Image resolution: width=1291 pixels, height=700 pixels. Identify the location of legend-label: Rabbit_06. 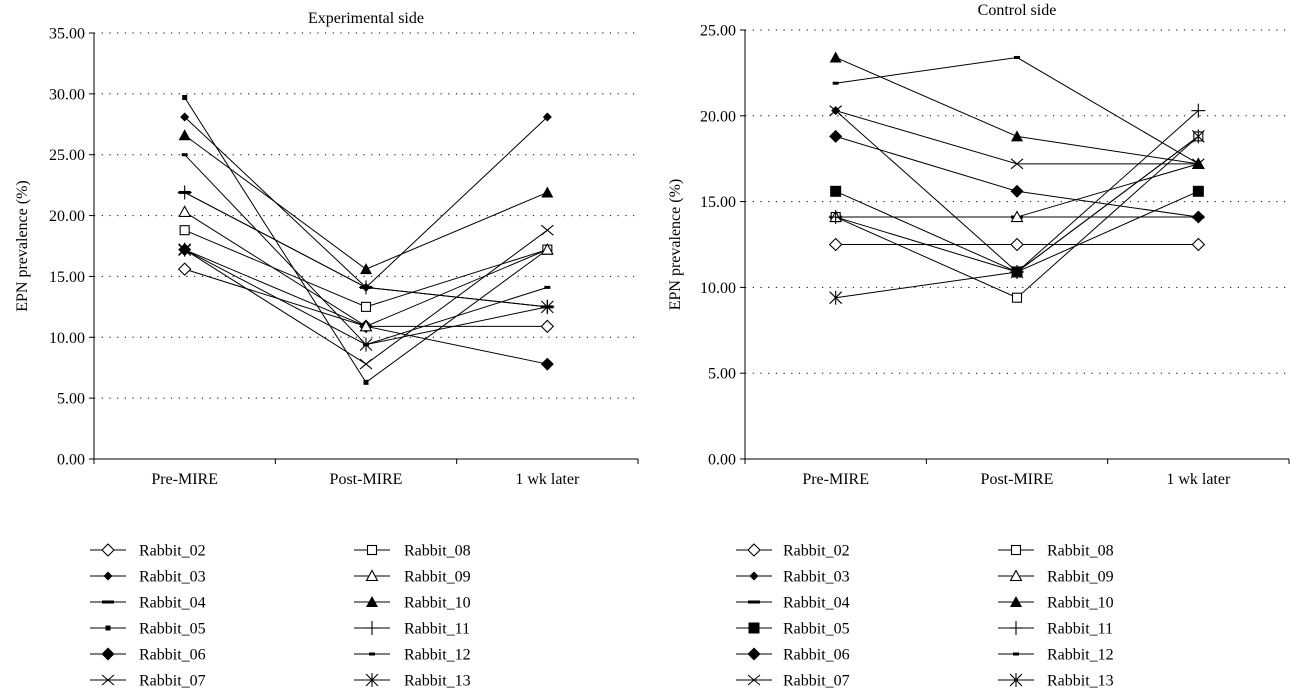
(816, 655).